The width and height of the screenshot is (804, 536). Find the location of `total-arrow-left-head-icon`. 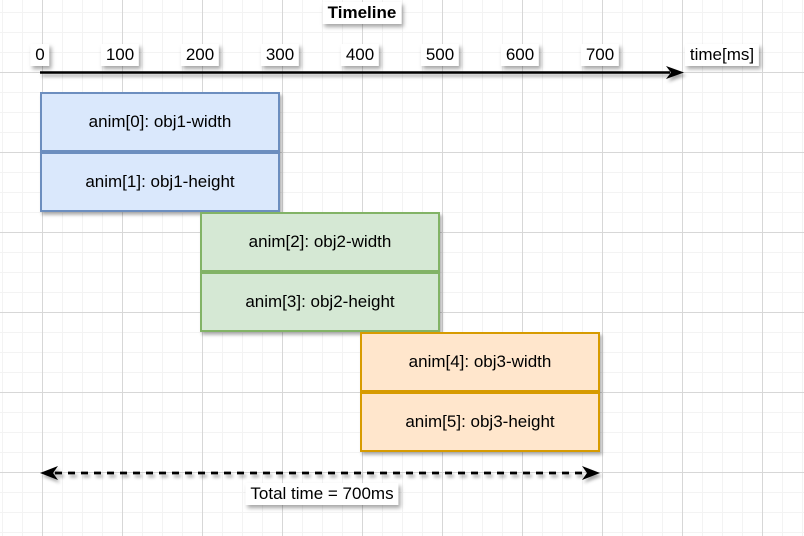

total-arrow-left-head-icon is located at coordinates (49, 473).